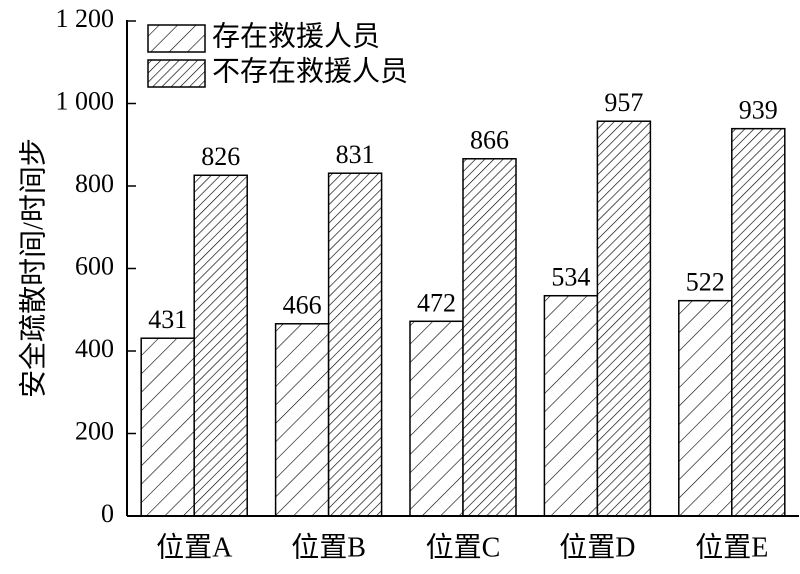  What do you see at coordinates (167, 319) in the screenshot?
I see `data-label: 431` at bounding box center [167, 319].